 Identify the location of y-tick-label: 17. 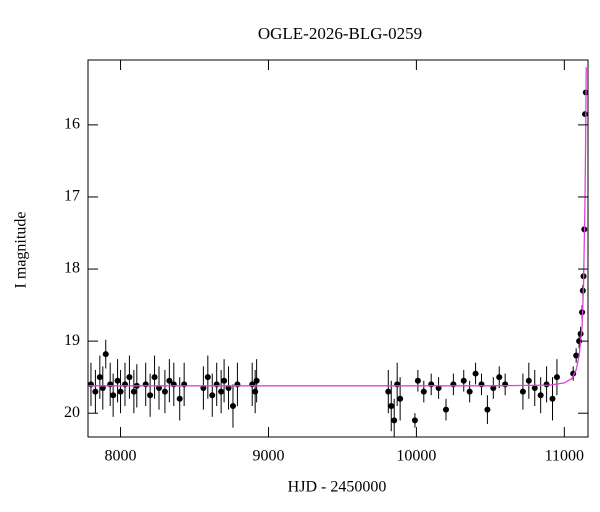
(72, 196).